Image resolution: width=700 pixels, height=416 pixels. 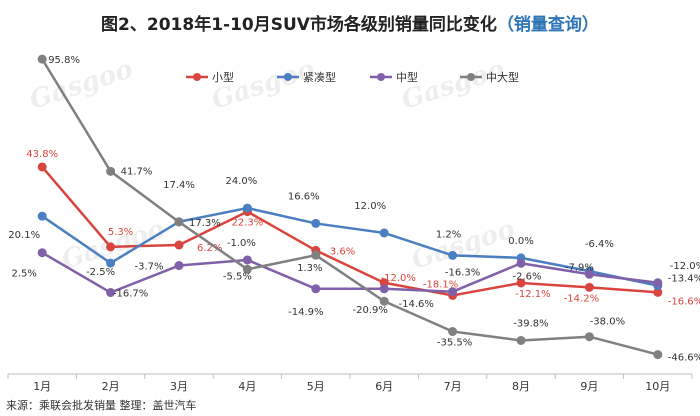 What do you see at coordinates (520, 241) in the screenshot?
I see `data-label: 0.0%` at bounding box center [520, 241].